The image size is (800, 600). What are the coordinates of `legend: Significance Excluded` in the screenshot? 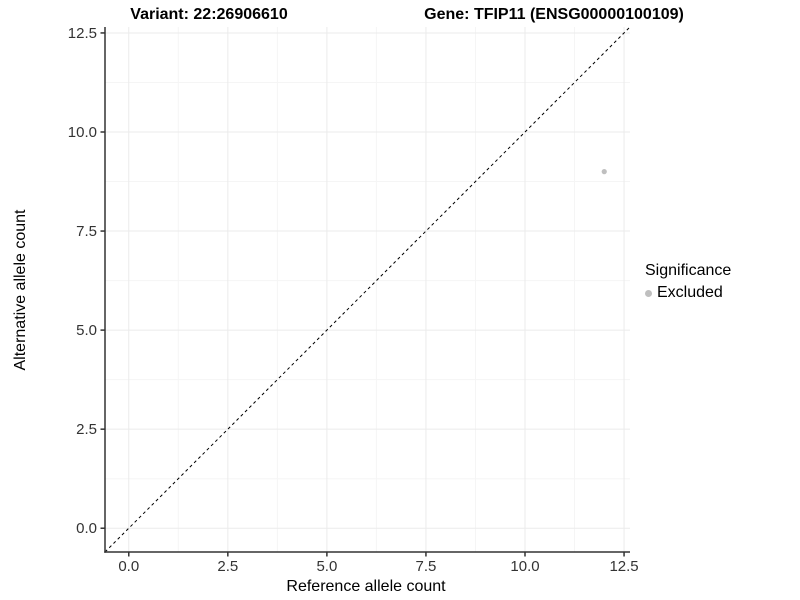 It's located at (688, 282).